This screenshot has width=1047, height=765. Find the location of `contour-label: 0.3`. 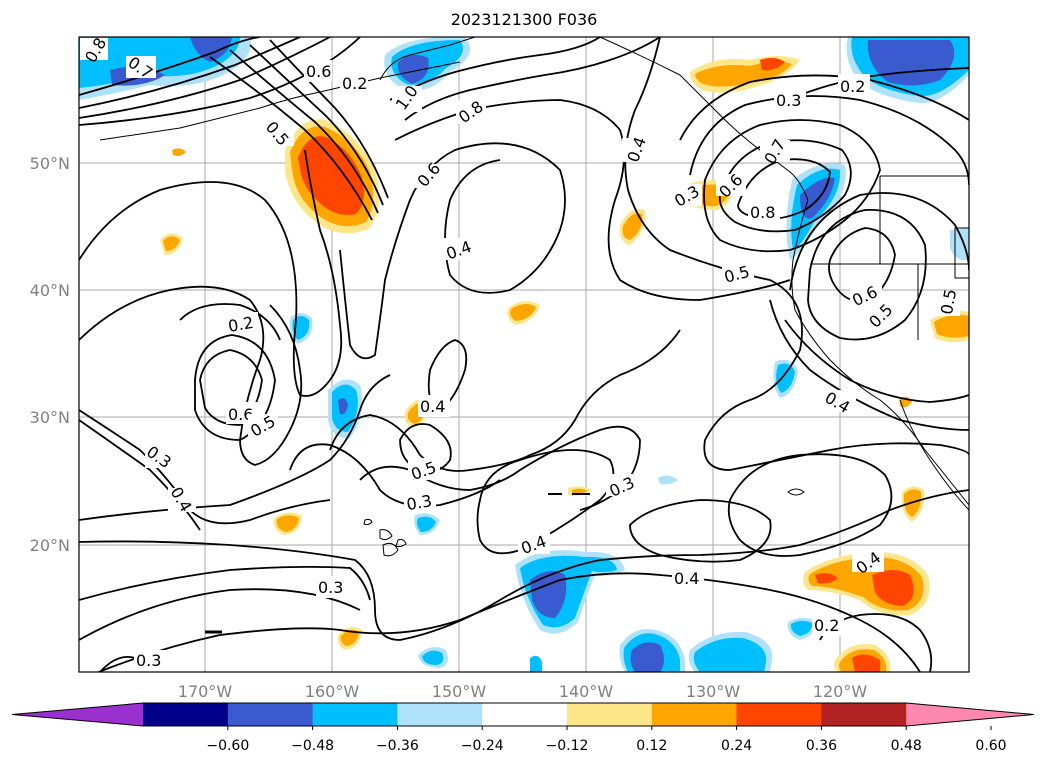

contour-label: 0.3 is located at coordinates (330, 587).